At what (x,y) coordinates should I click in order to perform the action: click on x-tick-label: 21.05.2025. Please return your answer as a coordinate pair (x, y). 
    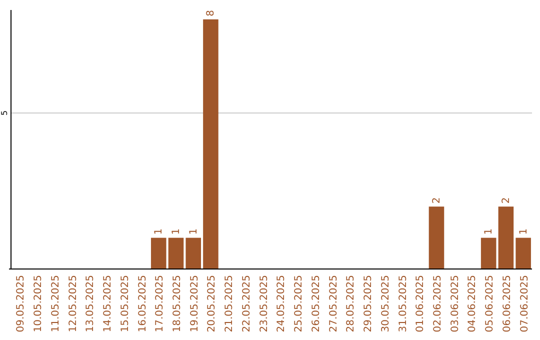
    Looking at the image, I should click on (230, 303).